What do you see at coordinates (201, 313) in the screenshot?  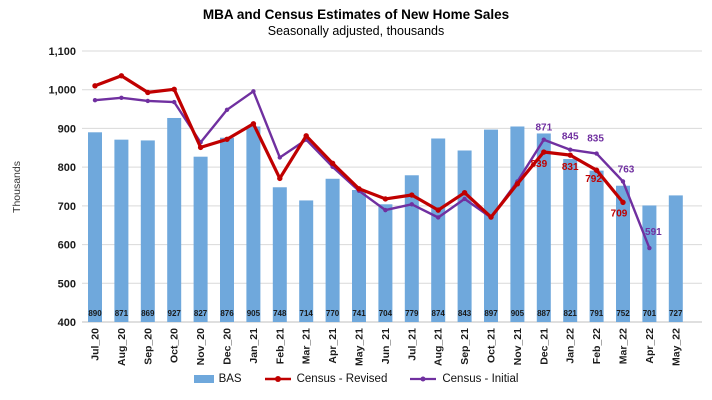 I see `bar-value-label: 827` at bounding box center [201, 313].